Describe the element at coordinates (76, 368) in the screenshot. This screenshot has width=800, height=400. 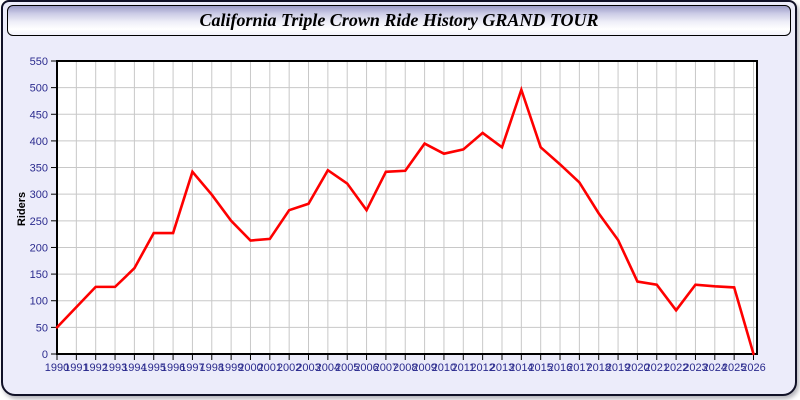
I see `x-tick-label: 1991` at that location.